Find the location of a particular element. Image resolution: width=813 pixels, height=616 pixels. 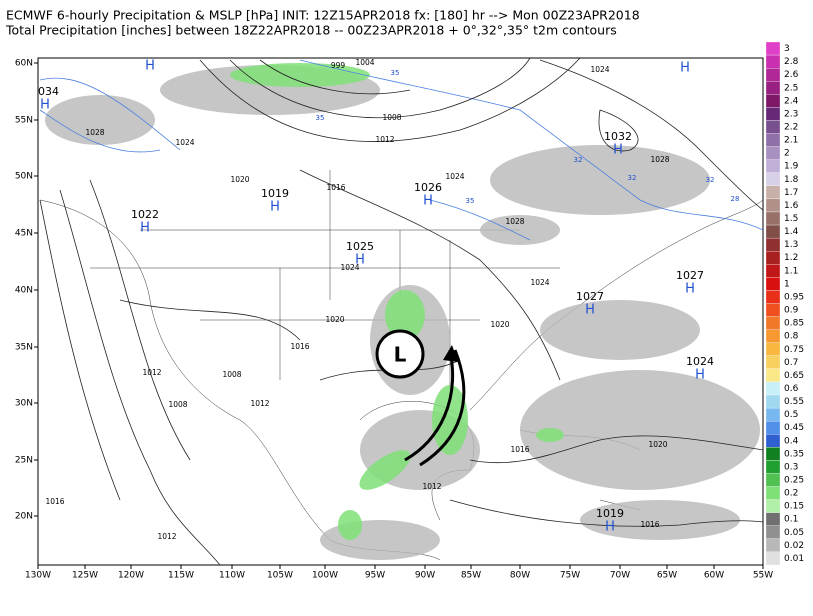

legend-label: 1.6 is located at coordinates (791, 206).